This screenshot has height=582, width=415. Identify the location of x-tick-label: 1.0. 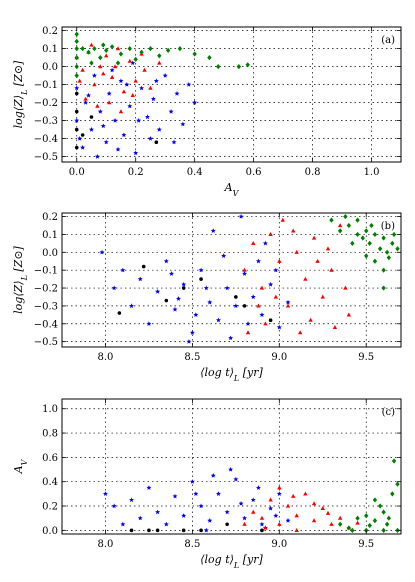
(372, 172).